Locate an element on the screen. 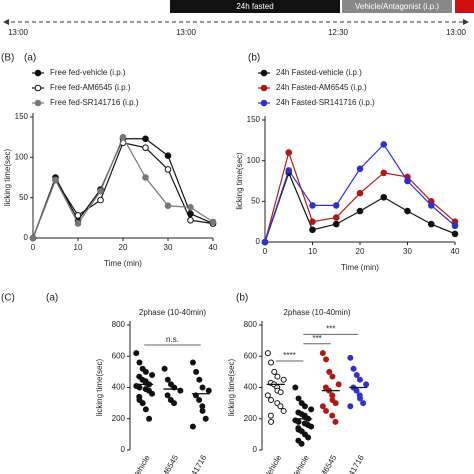  legend-label: Free fed-AM6545 (i.p.) is located at coordinates (90, 87).